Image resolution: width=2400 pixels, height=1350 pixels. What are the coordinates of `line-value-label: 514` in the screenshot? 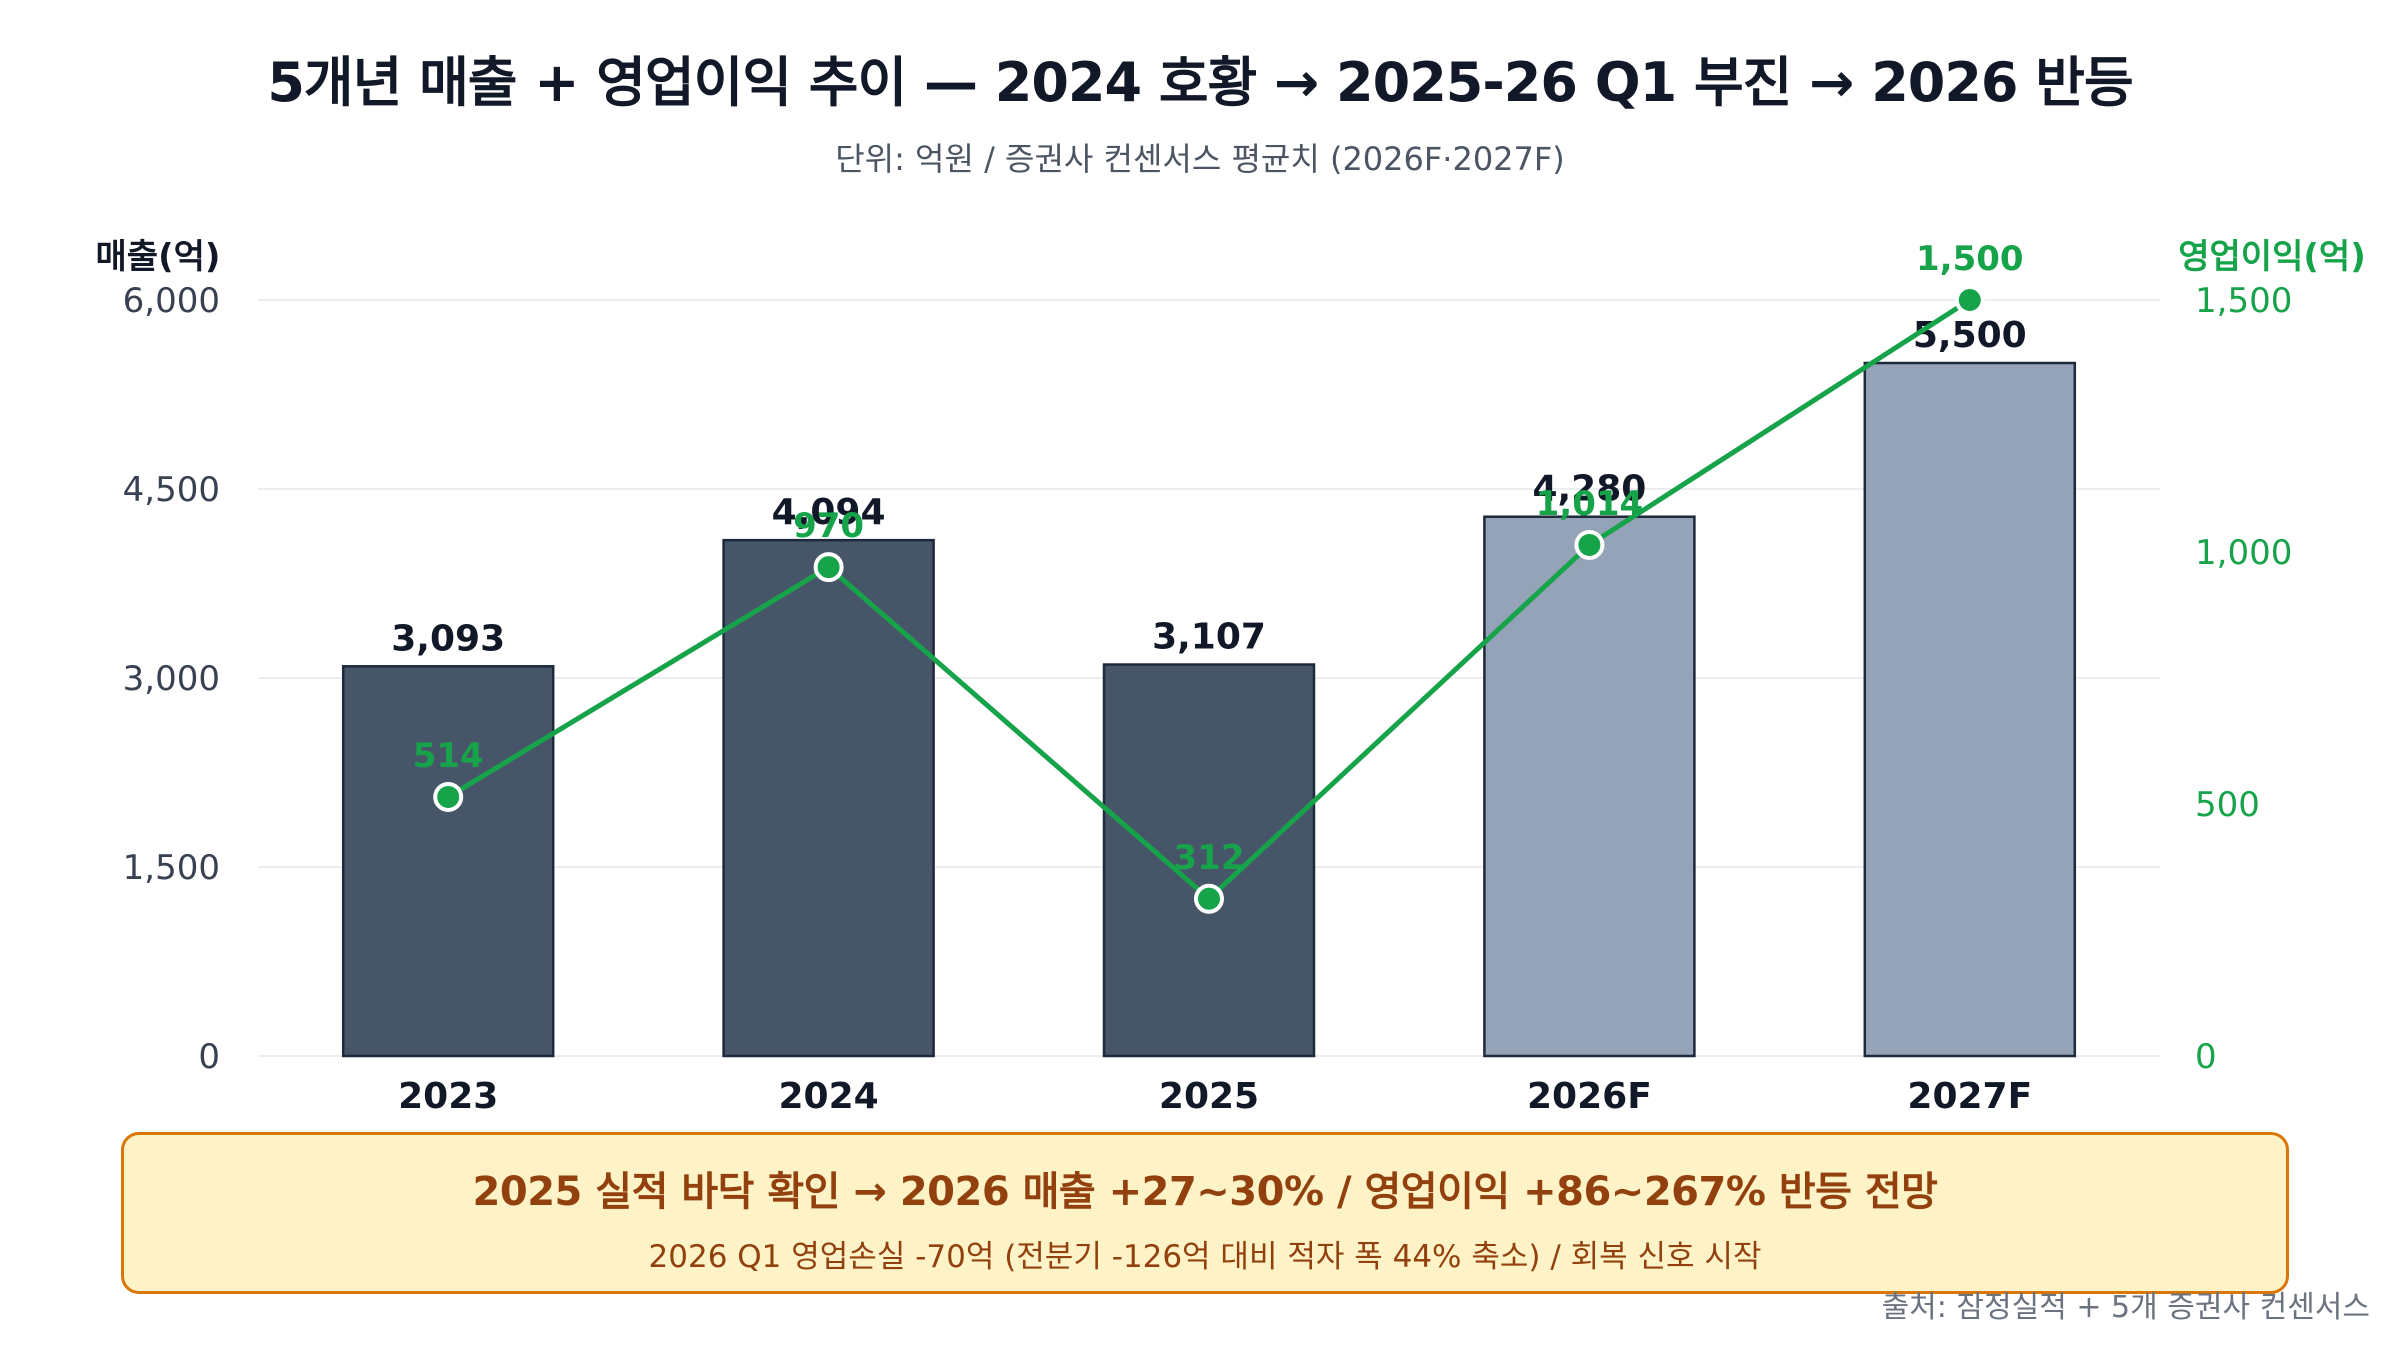 It's located at (448, 756).